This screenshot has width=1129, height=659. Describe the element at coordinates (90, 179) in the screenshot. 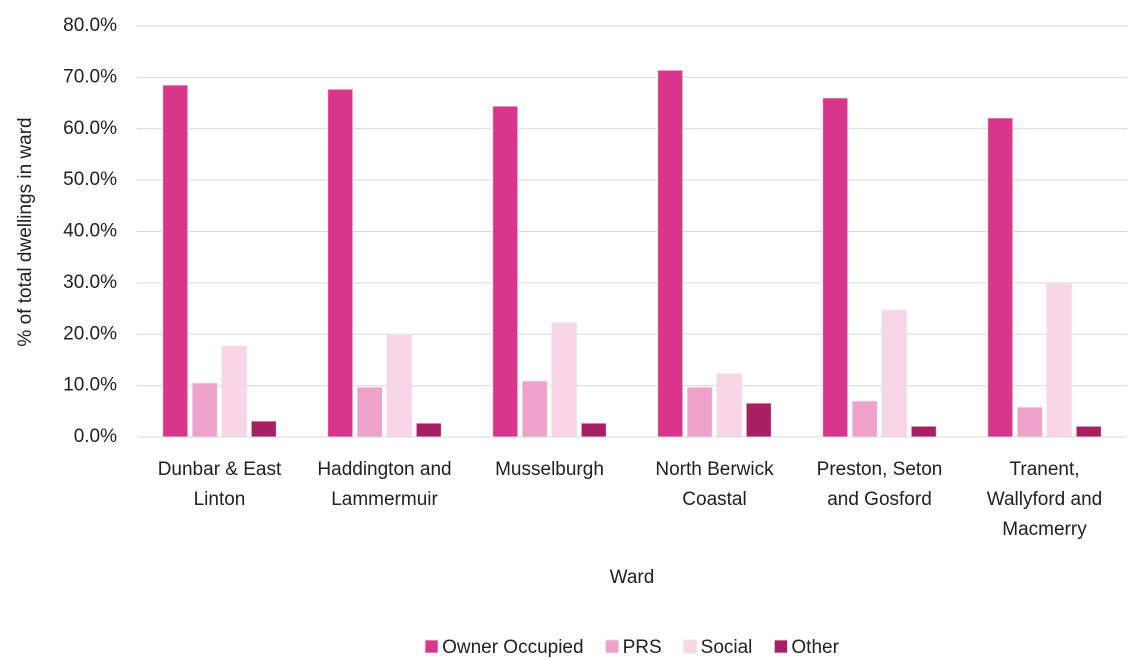

I see `y-tick-label: 50.0%` at that location.